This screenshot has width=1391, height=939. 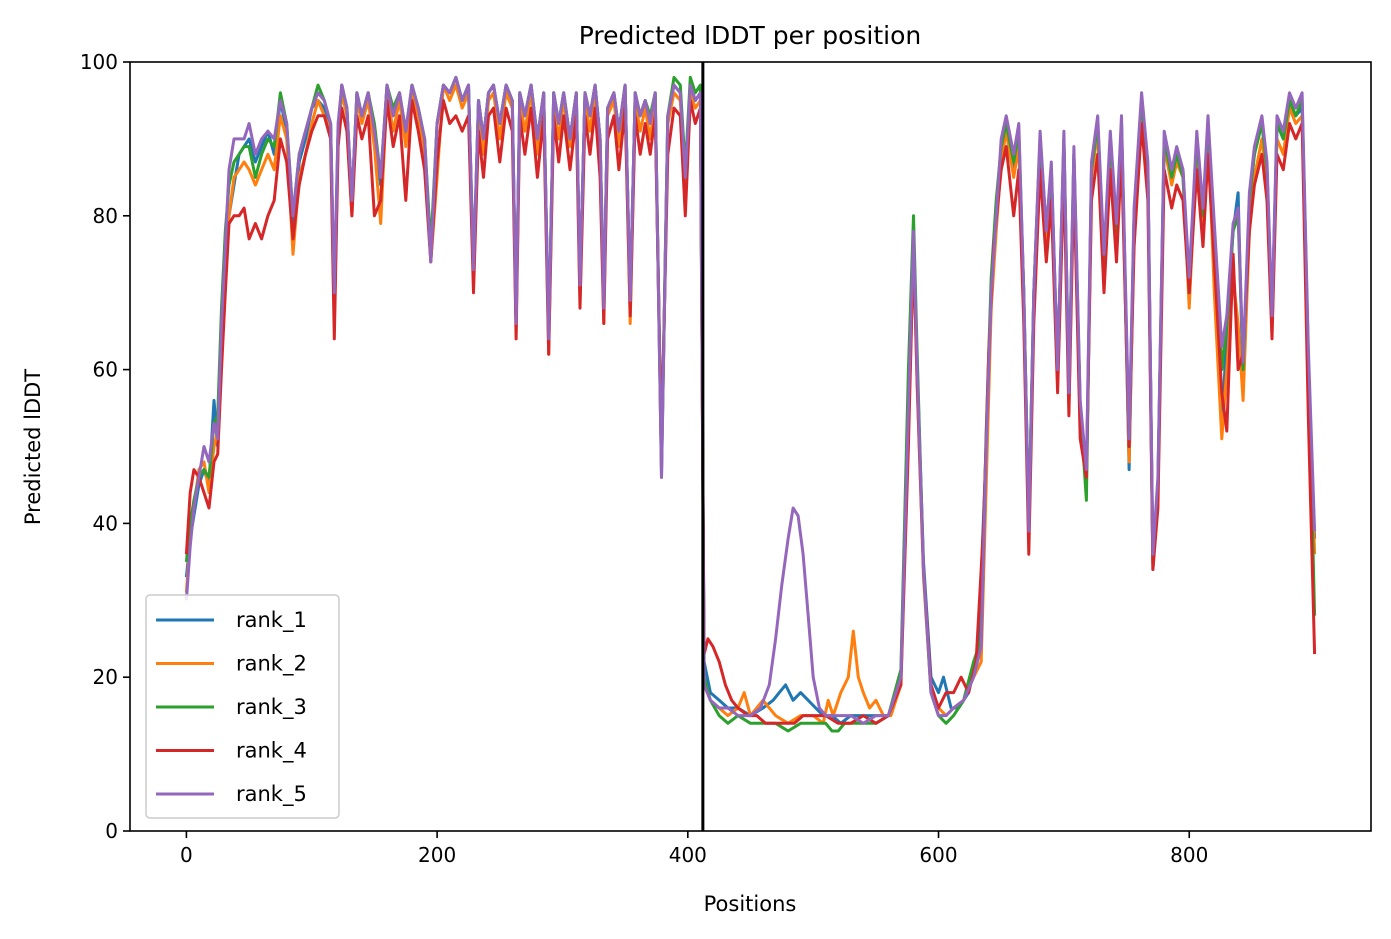 I want to click on chart-title: Predicted lDDT per position, so click(x=750, y=35).